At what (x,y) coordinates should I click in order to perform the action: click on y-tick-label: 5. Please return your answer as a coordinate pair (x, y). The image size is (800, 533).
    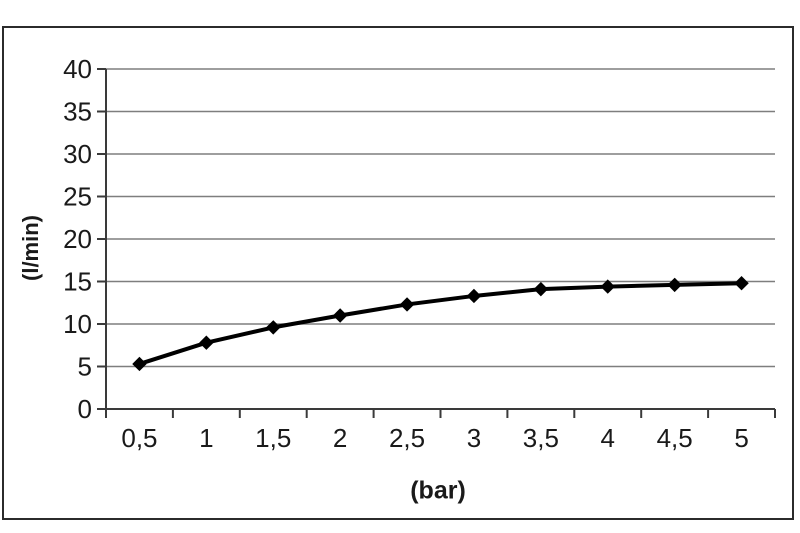
    Looking at the image, I should click on (85, 367).